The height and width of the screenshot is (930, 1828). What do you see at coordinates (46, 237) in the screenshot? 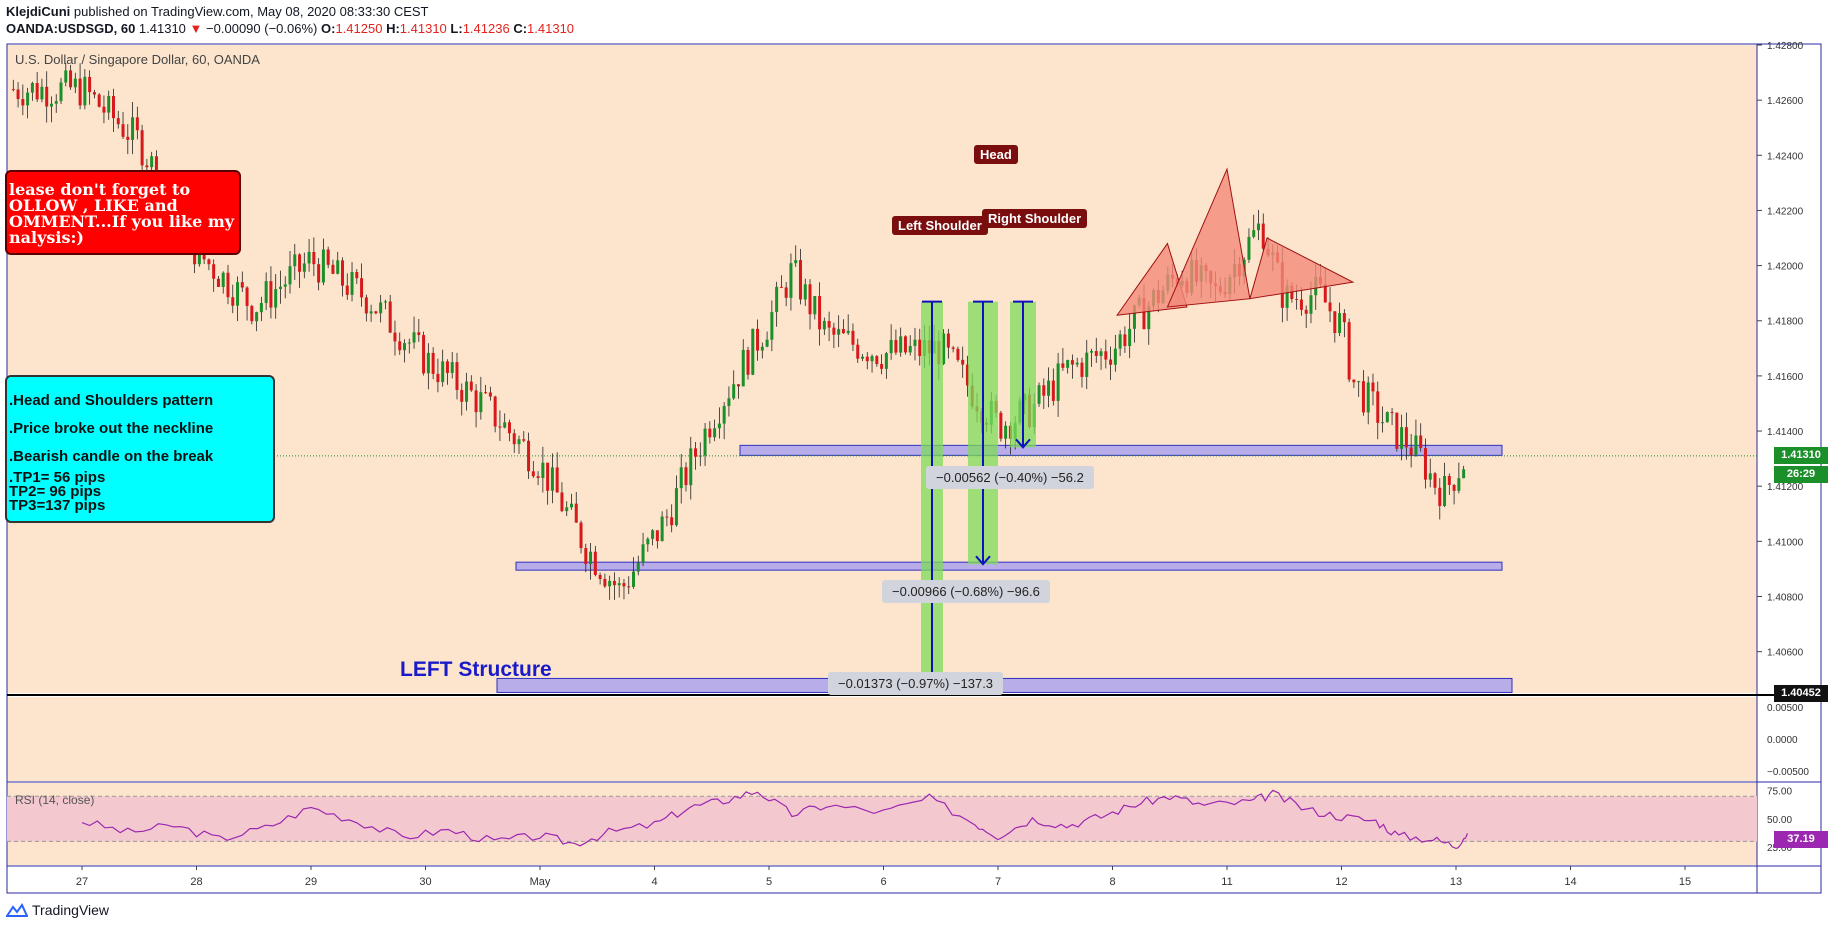
I see `follow-note-line: nalysis:)` at bounding box center [46, 237].